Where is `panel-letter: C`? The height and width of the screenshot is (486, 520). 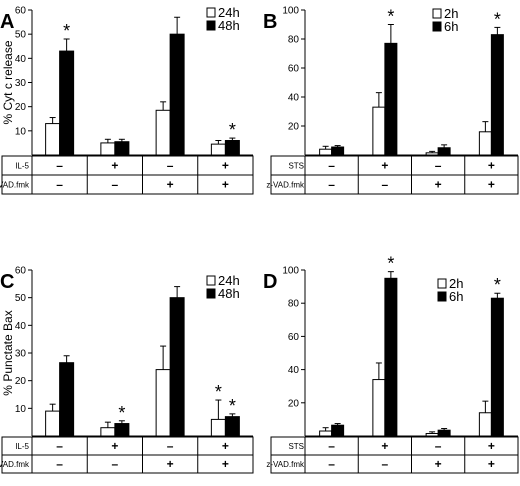
panel-letter: C is located at coordinates (7, 282).